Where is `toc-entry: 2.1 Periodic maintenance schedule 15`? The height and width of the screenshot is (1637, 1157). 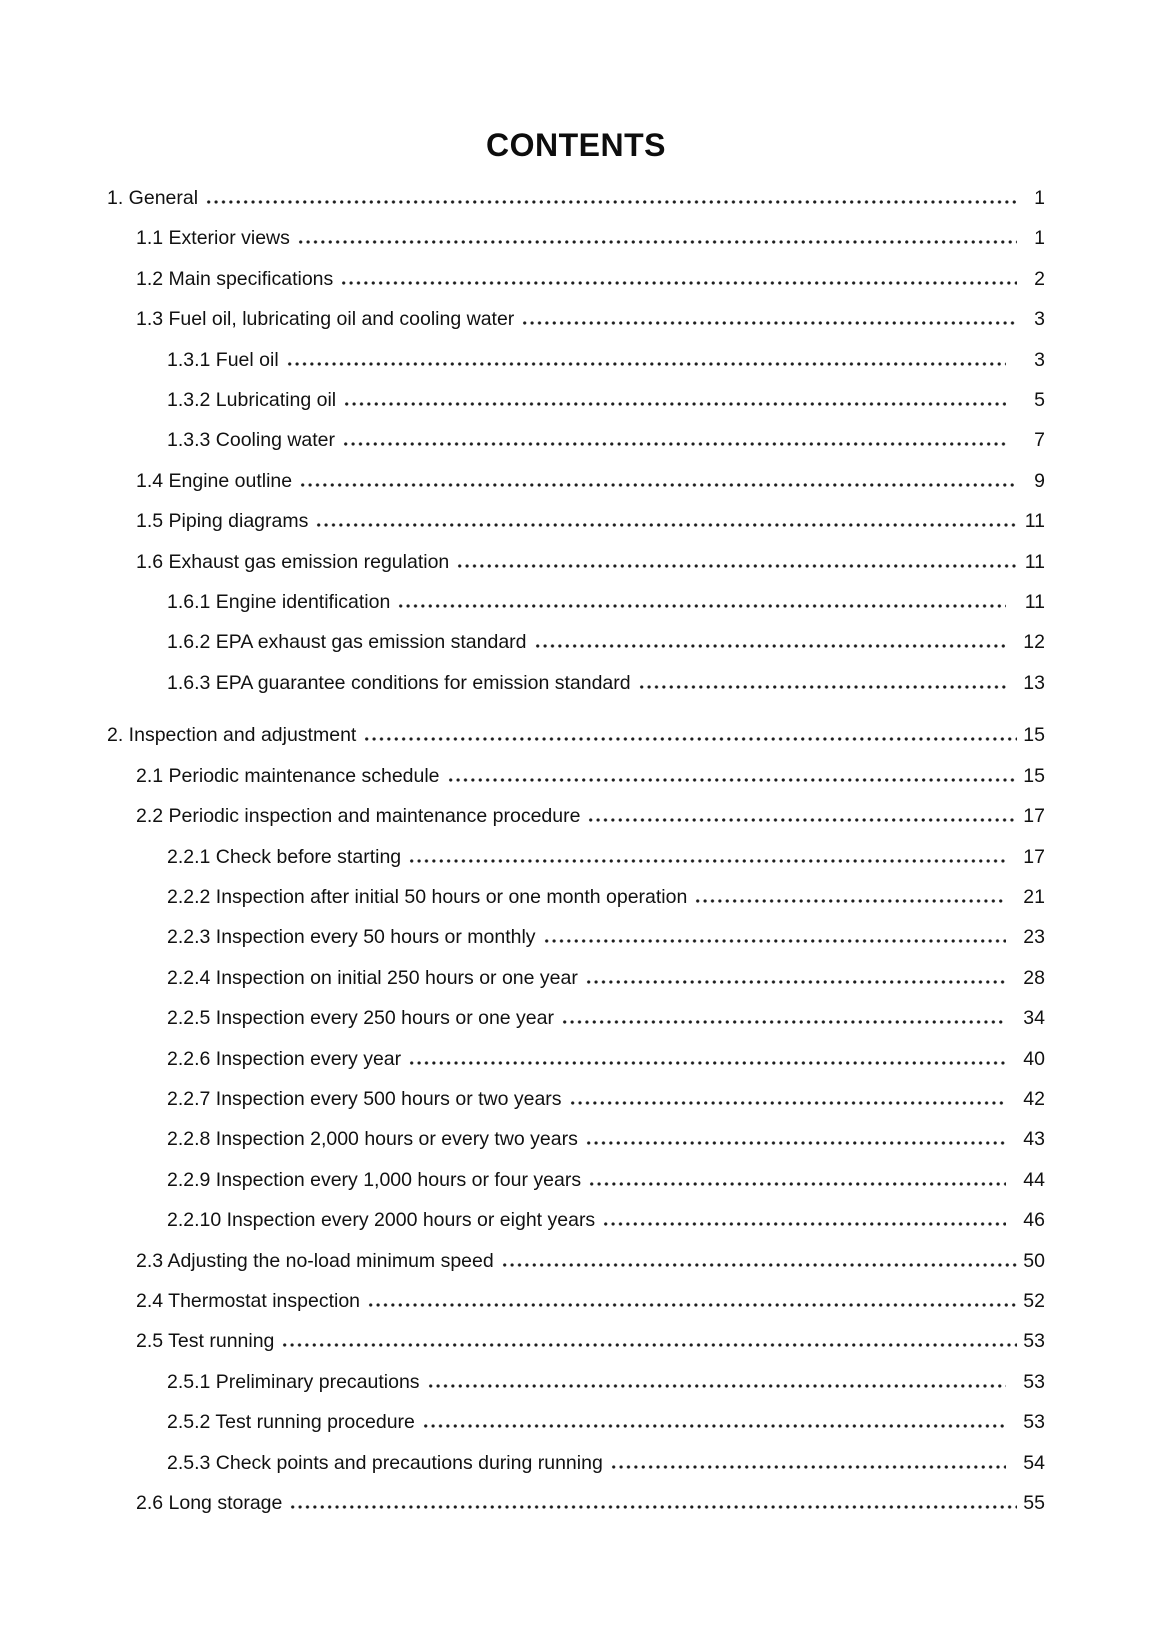
toc-entry: 2.1 Periodic maintenance schedule 15 is located at coordinates (576, 776).